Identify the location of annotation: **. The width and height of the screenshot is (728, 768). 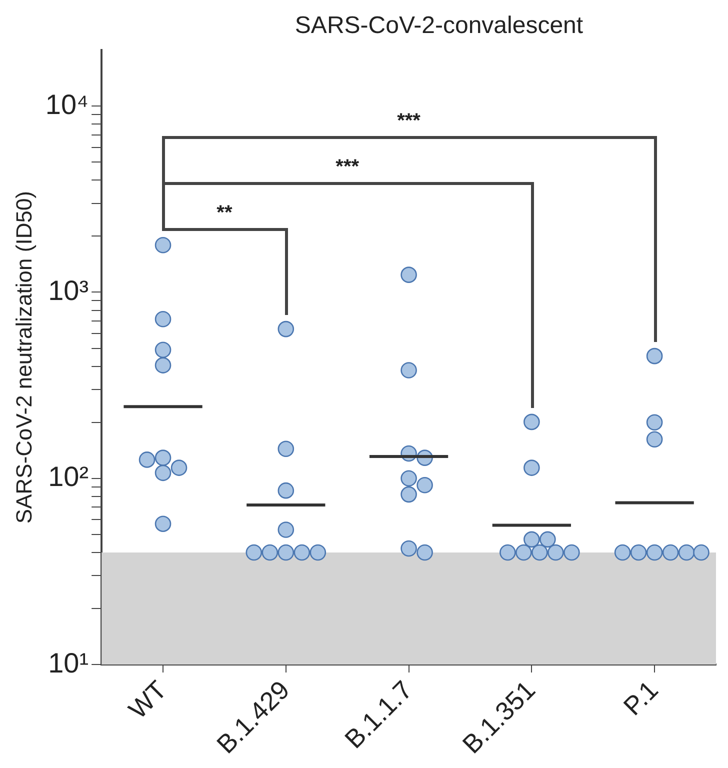
(224, 214).